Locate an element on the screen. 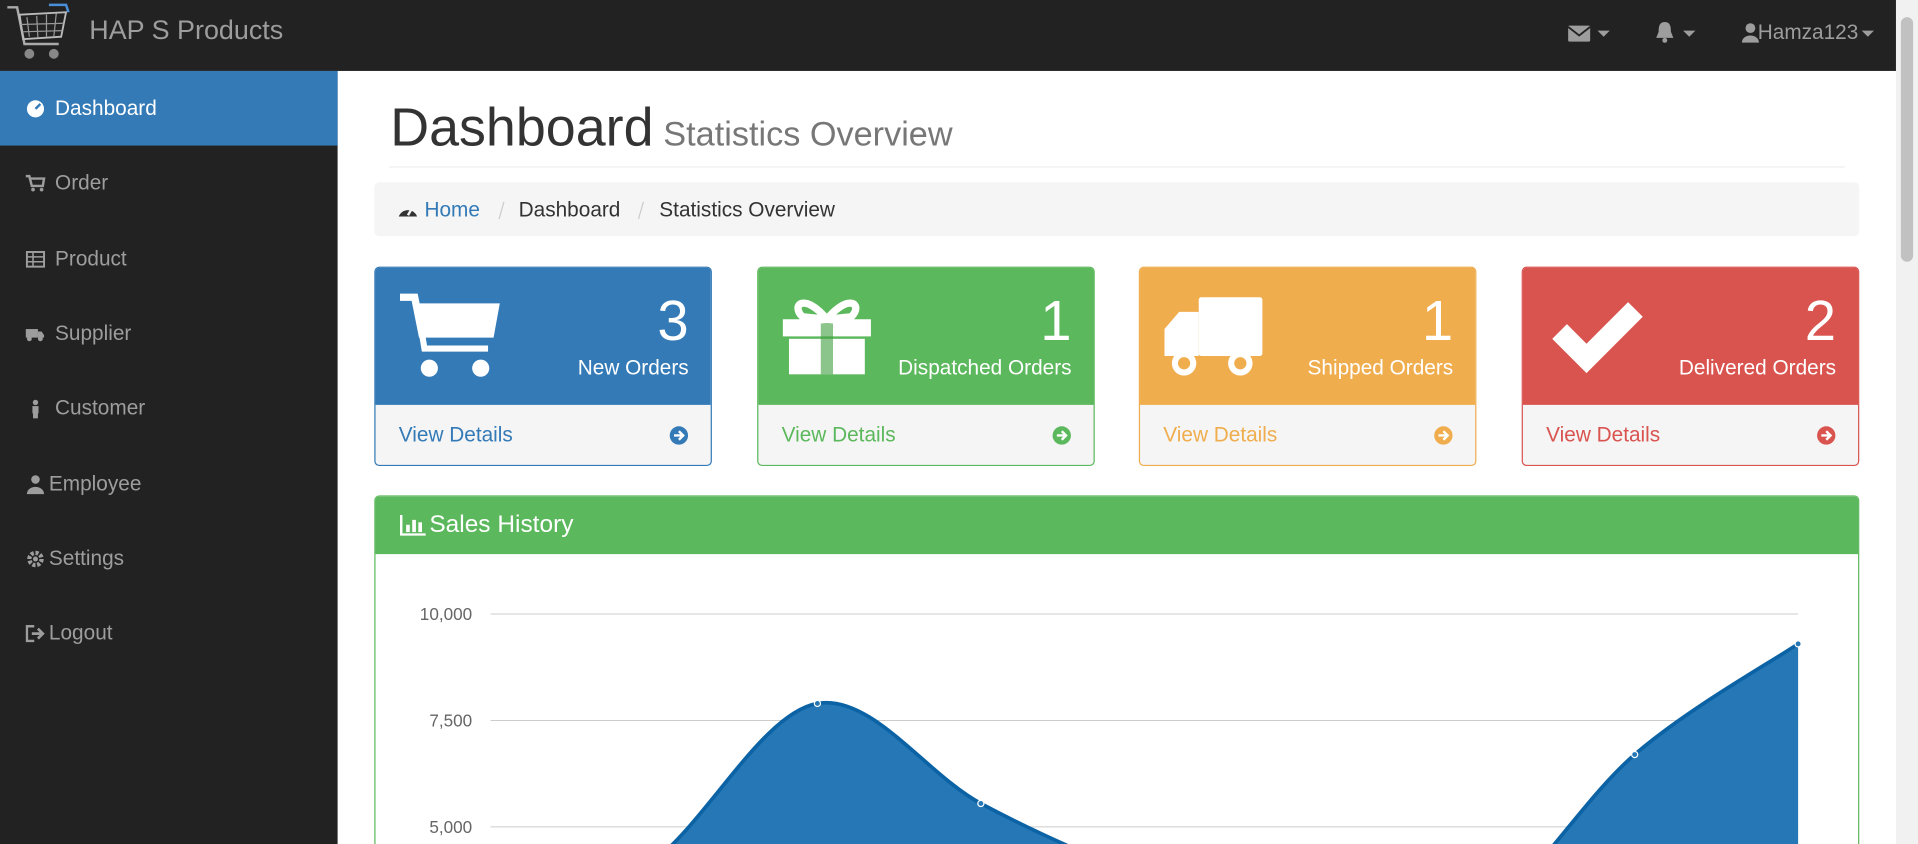 Image resolution: width=1918 pixels, height=844 pixels. stat-panel-heading: 1 Shipped Orders is located at coordinates (1308, 336).